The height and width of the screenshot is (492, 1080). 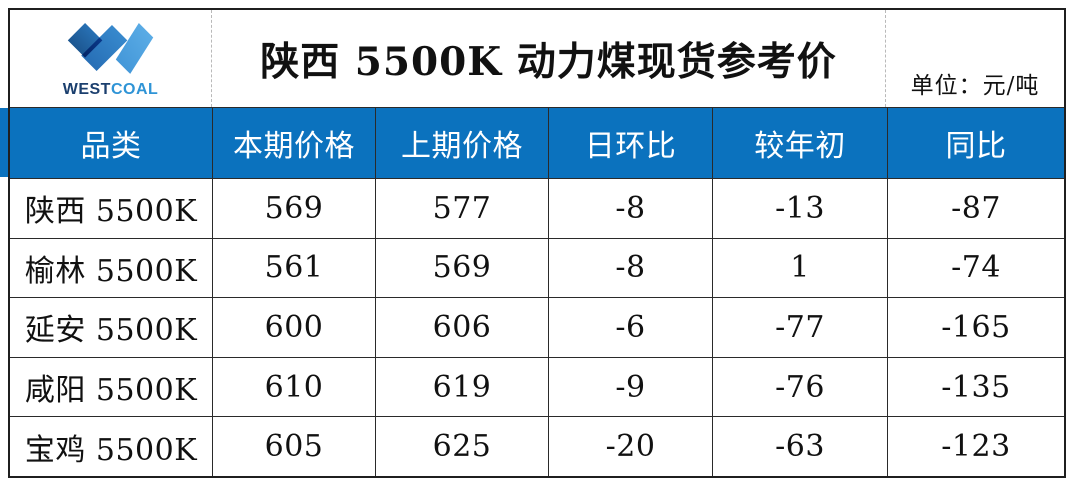 I want to click on page-title: 陕西 5500K 动力煤现货参考价, so click(x=548, y=61).